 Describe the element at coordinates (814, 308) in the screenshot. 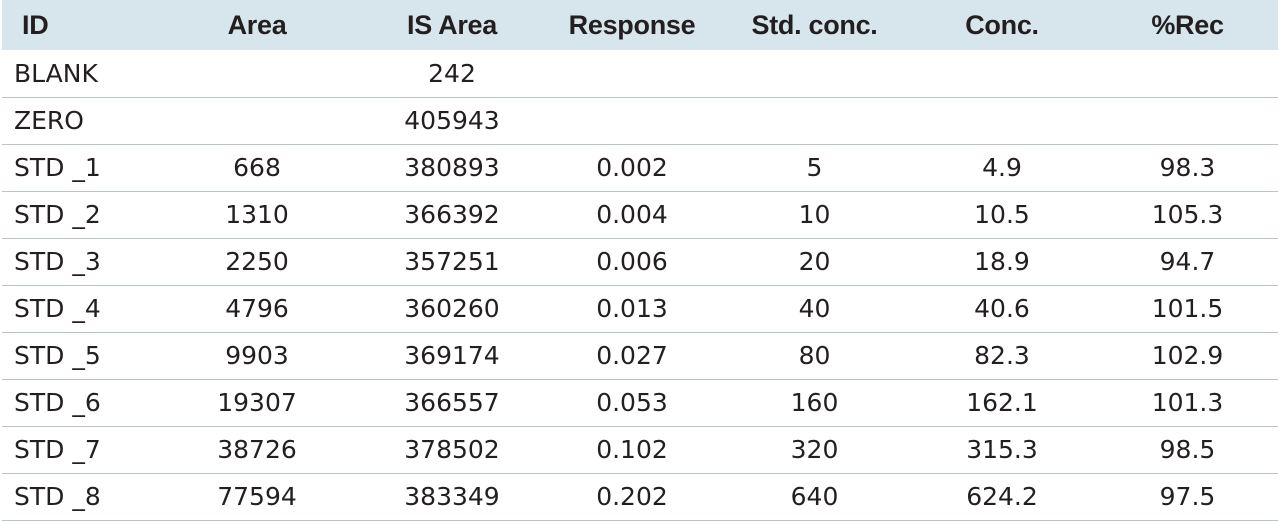

I see `cell-std-conc: 40` at that location.